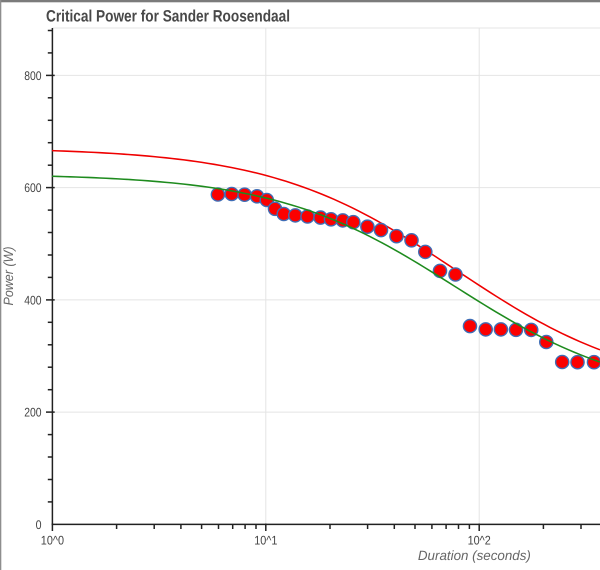  I want to click on svg-text: 200, so click(32, 413).